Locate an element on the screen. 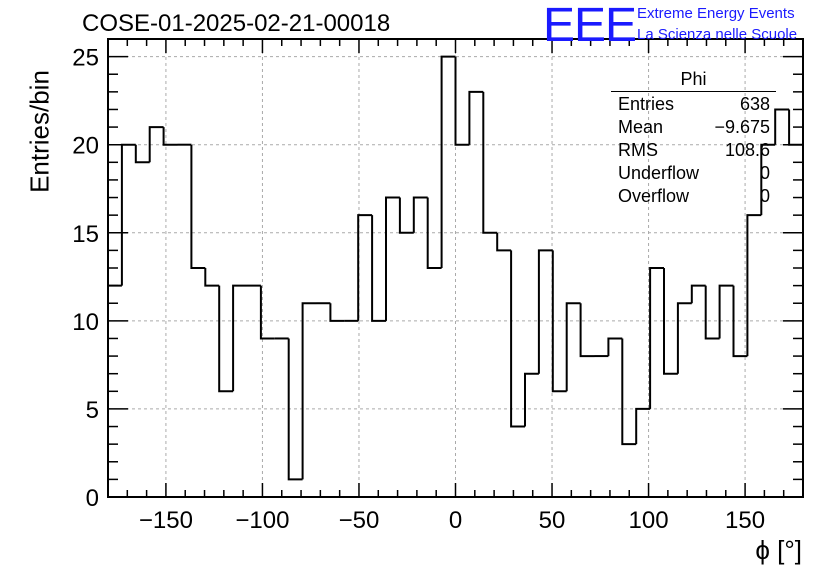  logo-caption-line1: Extreme Energy Events is located at coordinates (716, 13).